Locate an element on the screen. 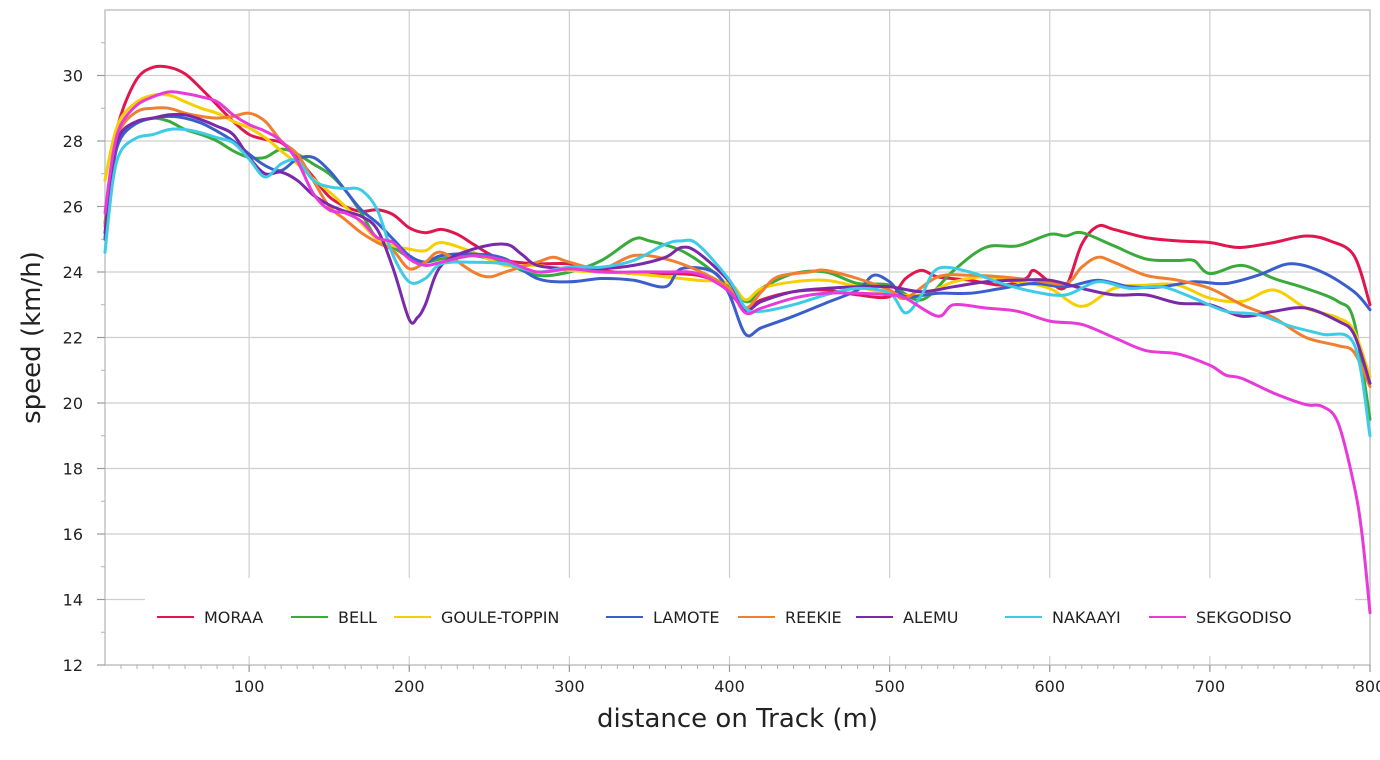 This screenshot has height=760, width=1380. y-tick-label: 12 is located at coordinates (73, 665).